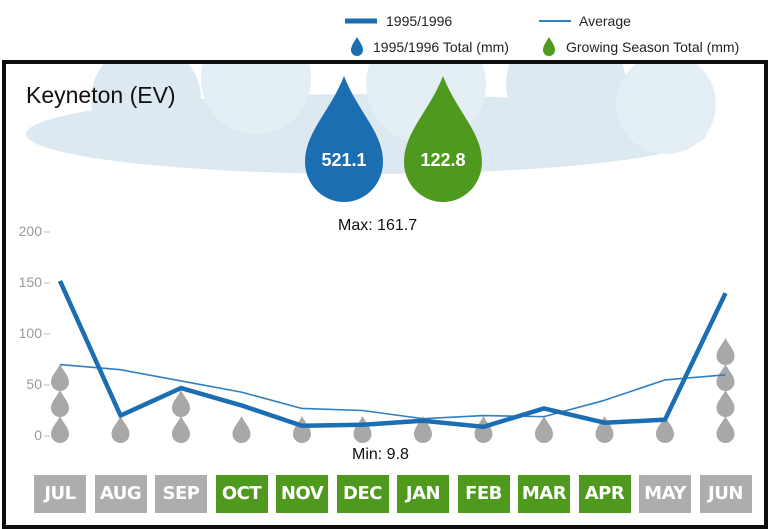  Describe the element at coordinates (302, 494) in the screenshot. I see `month-tile-nov: NOV` at that location.